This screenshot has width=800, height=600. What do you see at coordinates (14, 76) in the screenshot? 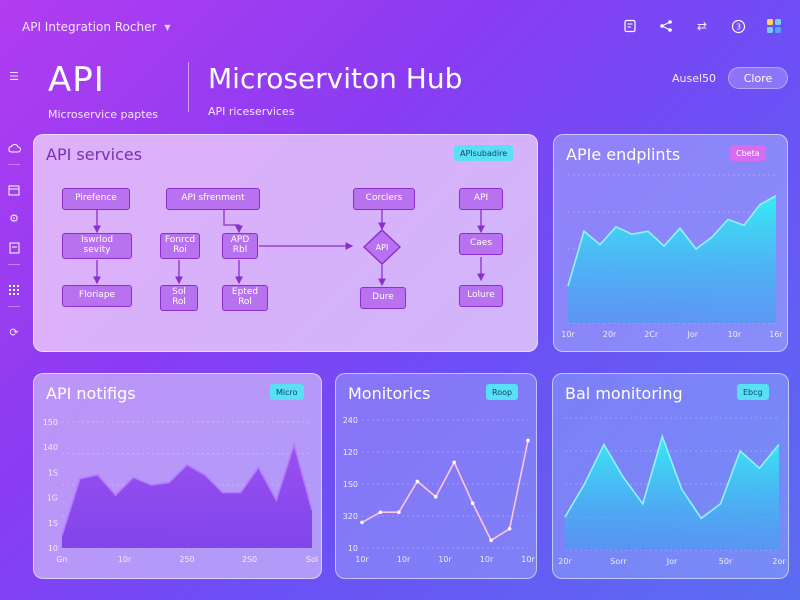
I see `menu-icon: ☰` at bounding box center [14, 76].